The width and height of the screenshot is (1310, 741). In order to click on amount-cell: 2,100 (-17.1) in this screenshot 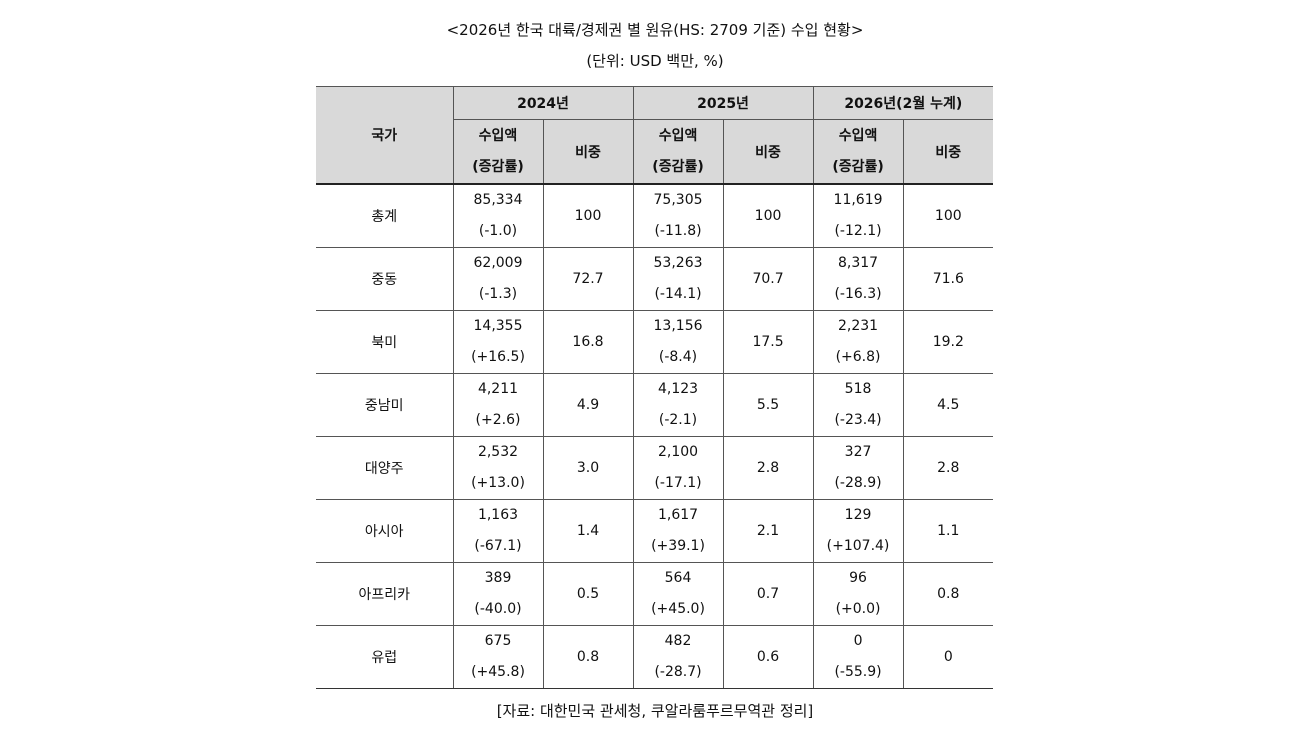, I will do `click(678, 468)`.